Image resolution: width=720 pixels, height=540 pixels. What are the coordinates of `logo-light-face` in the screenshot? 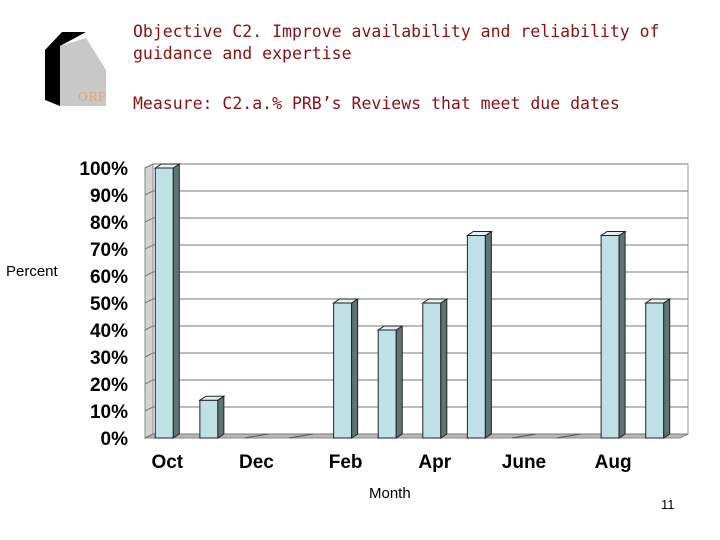 It's located at (83, 72).